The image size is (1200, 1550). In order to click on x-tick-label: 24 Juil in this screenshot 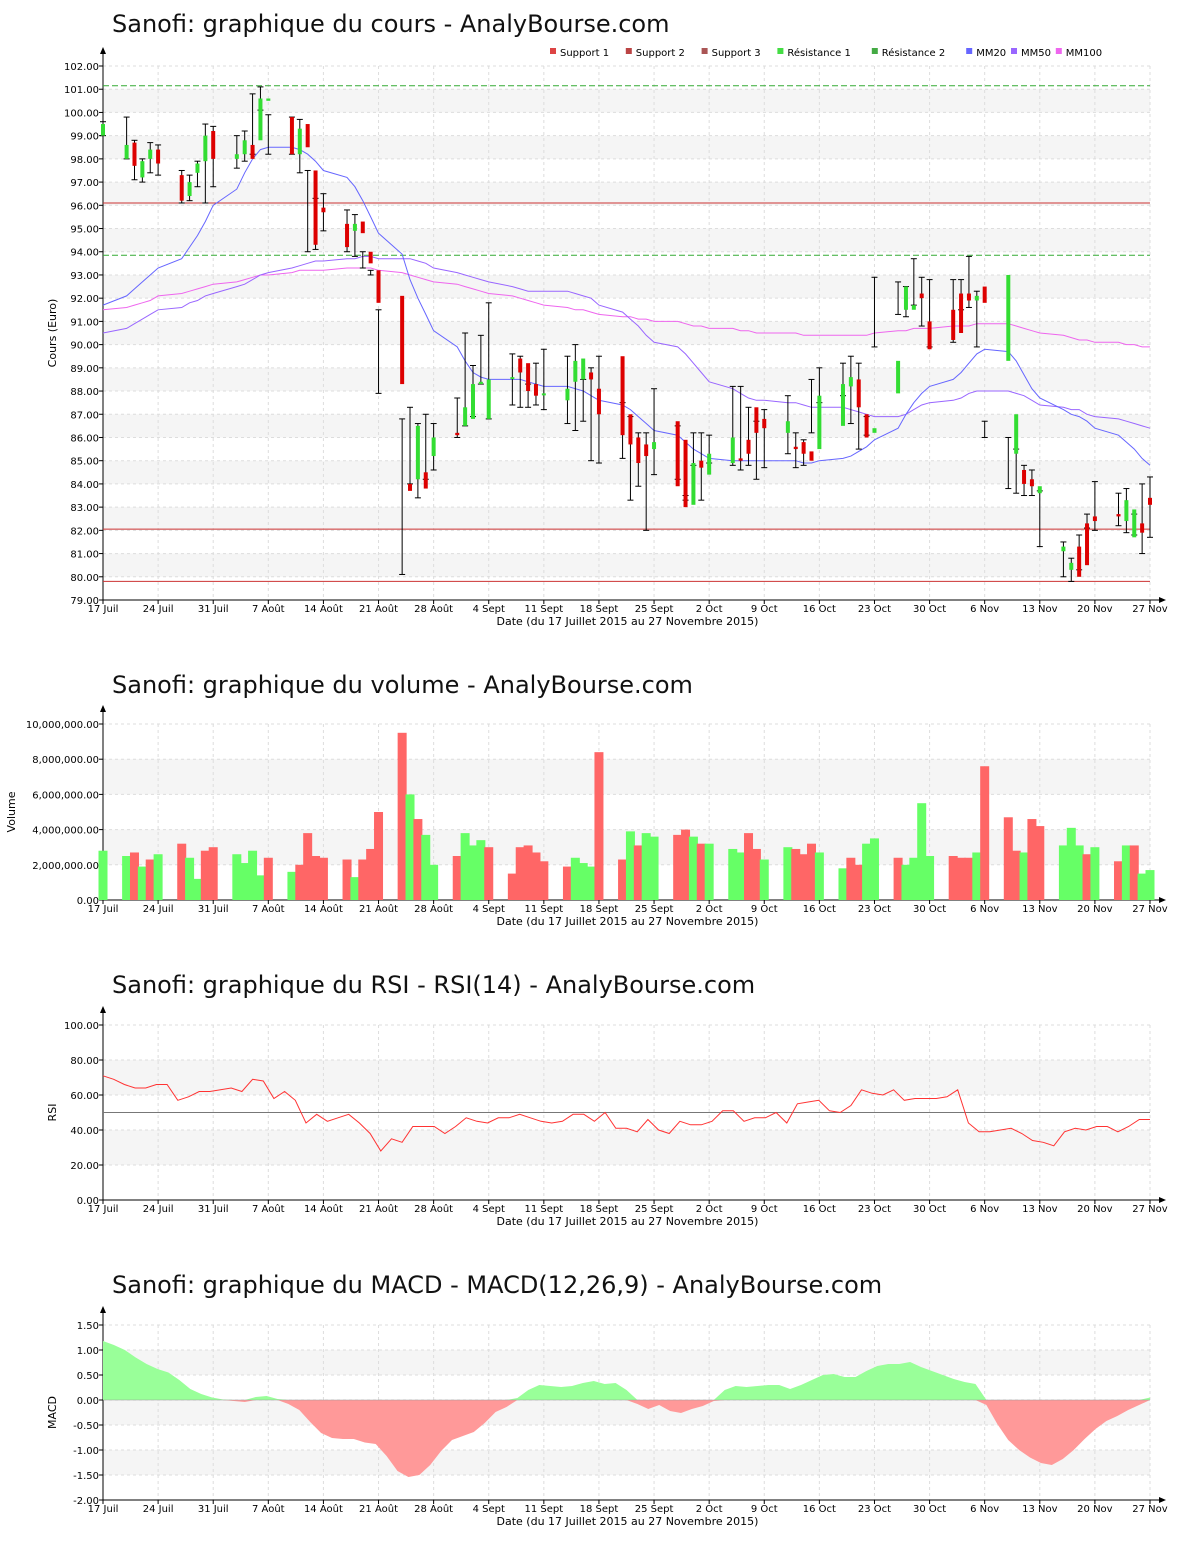, I will do `click(158, 1209)`.